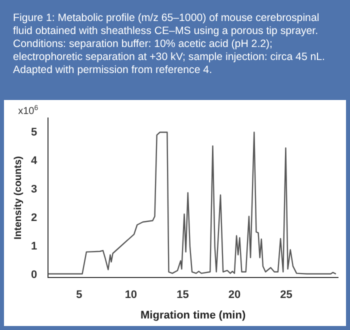 The height and width of the screenshot is (330, 350). I want to click on x-tick-label: 20, so click(234, 295).